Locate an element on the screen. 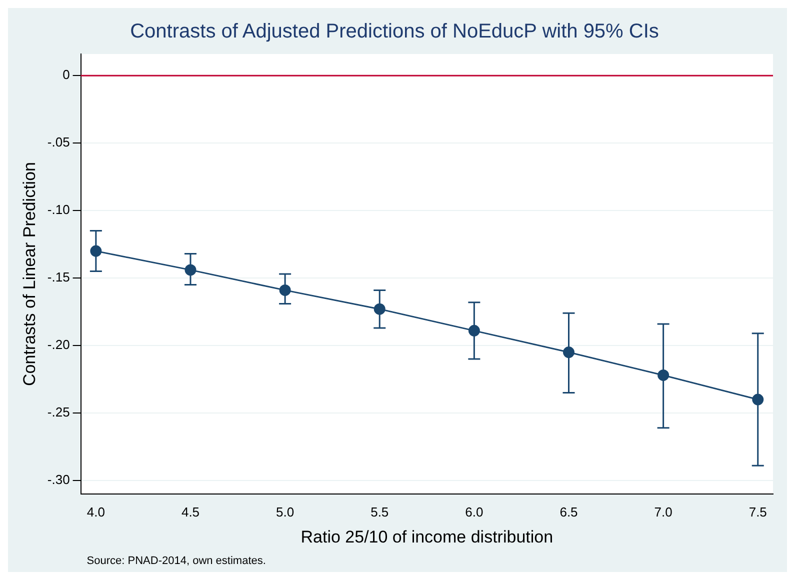 The width and height of the screenshot is (795, 580). chart-title: Contrasts of Adjusted Predictions of NoEducP with 95% CIs is located at coordinates (394, 31).